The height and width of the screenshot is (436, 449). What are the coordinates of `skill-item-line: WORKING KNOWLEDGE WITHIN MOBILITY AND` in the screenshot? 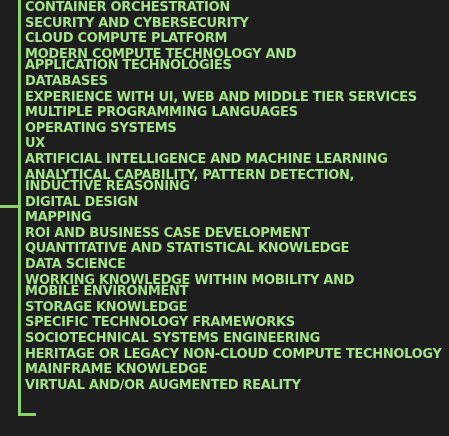 It's located at (190, 280).